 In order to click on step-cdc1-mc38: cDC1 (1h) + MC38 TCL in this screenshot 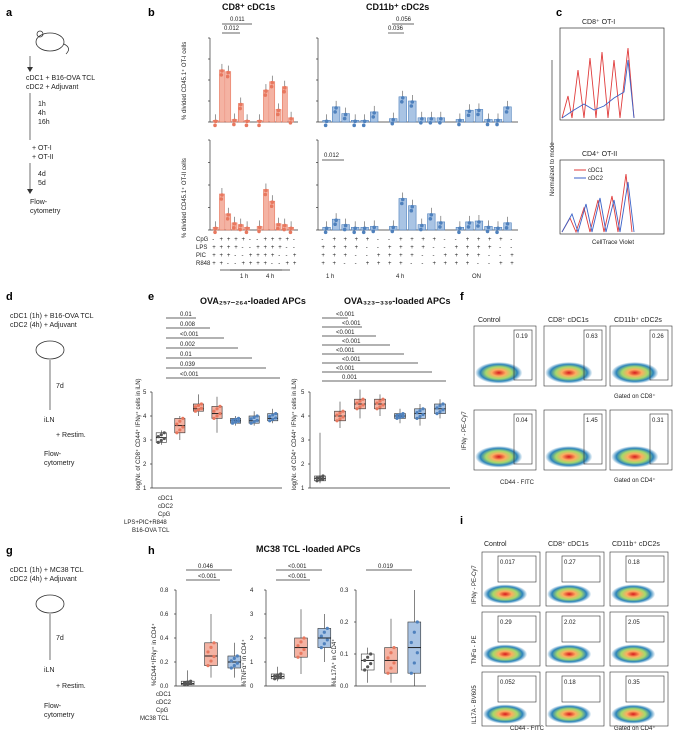, I will do `click(47, 570)`.